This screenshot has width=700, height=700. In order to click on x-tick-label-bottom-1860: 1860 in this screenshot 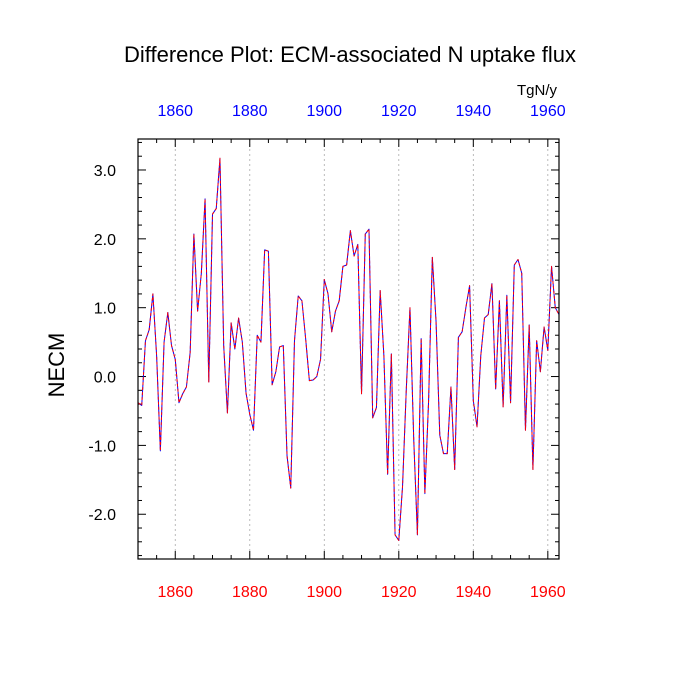, I will do `click(175, 592)`.